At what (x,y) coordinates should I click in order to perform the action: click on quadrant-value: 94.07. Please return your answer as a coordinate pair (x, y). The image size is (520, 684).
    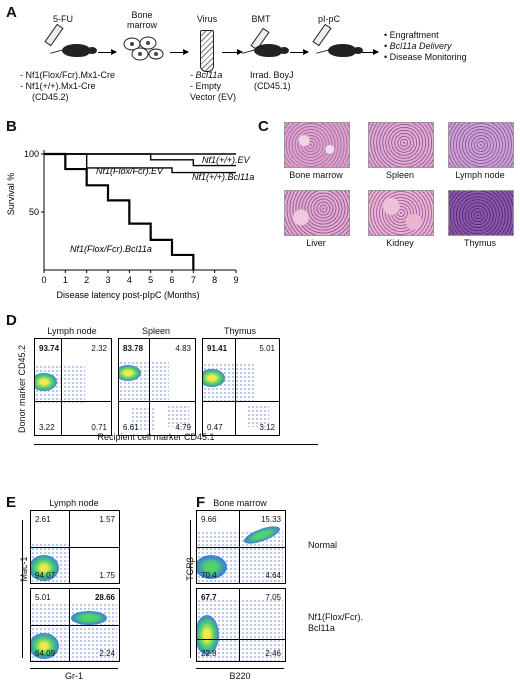
    Looking at the image, I should click on (45, 575).